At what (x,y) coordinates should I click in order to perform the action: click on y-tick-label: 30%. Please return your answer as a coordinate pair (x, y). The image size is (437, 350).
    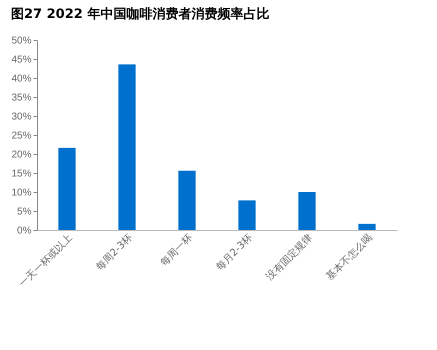
    Looking at the image, I should click on (21, 117).